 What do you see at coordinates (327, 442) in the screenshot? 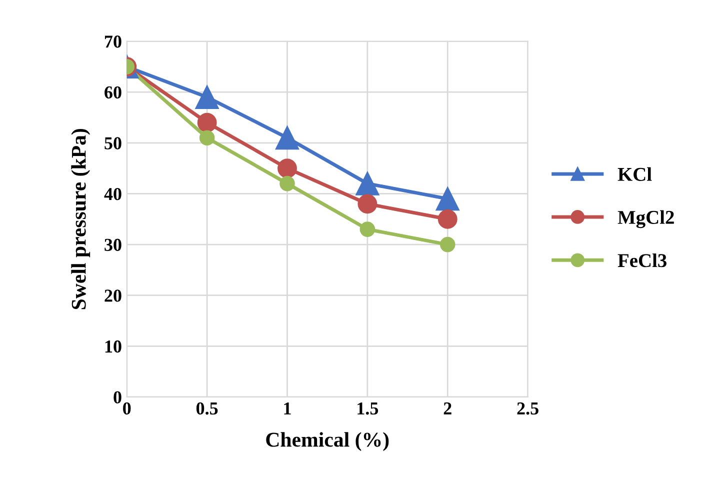
I see `x-axis-title: Chemical (%)` at bounding box center [327, 442].